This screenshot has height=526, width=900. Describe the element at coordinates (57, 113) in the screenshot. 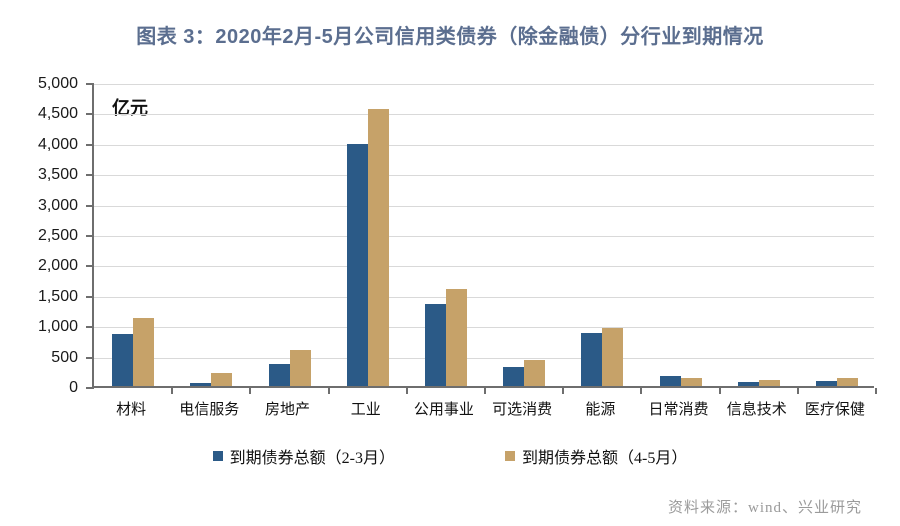

I see `y-tick-label: 4,500` at that location.